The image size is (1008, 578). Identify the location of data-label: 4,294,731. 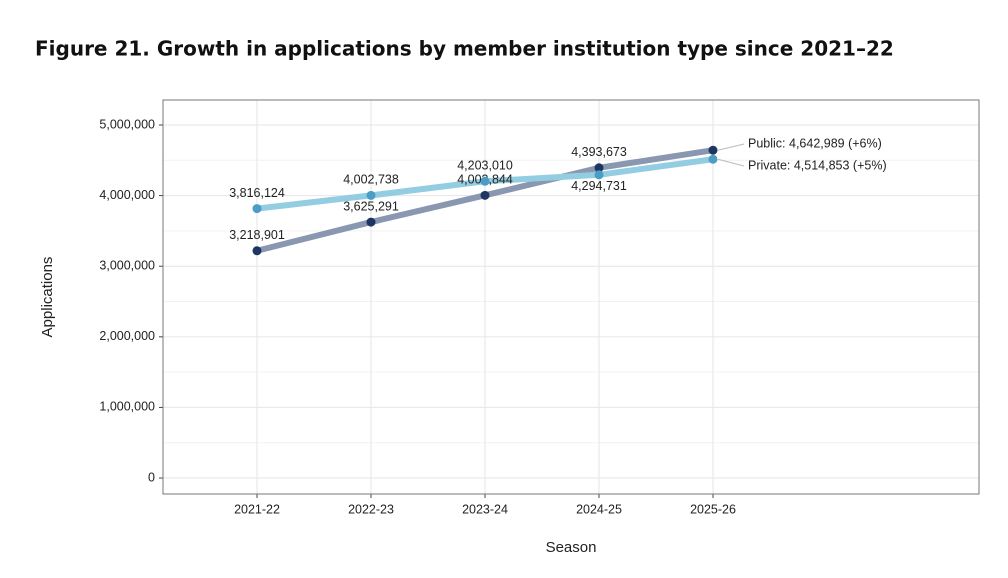
(599, 186).